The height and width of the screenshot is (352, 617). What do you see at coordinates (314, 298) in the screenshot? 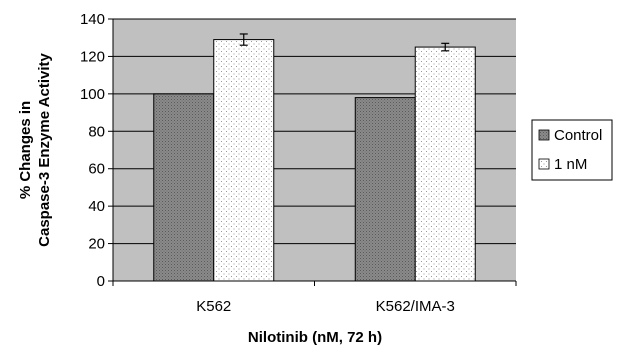
I see `x-axis-ticks: K562 K562/IMA-3` at bounding box center [314, 298].